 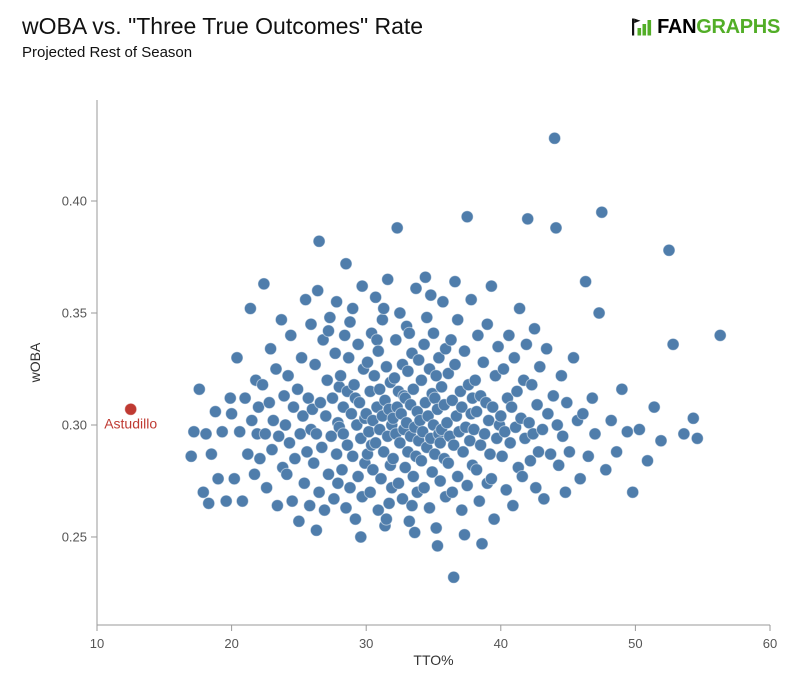 What do you see at coordinates (131, 409) in the screenshot?
I see `highlighted-data-point` at bounding box center [131, 409].